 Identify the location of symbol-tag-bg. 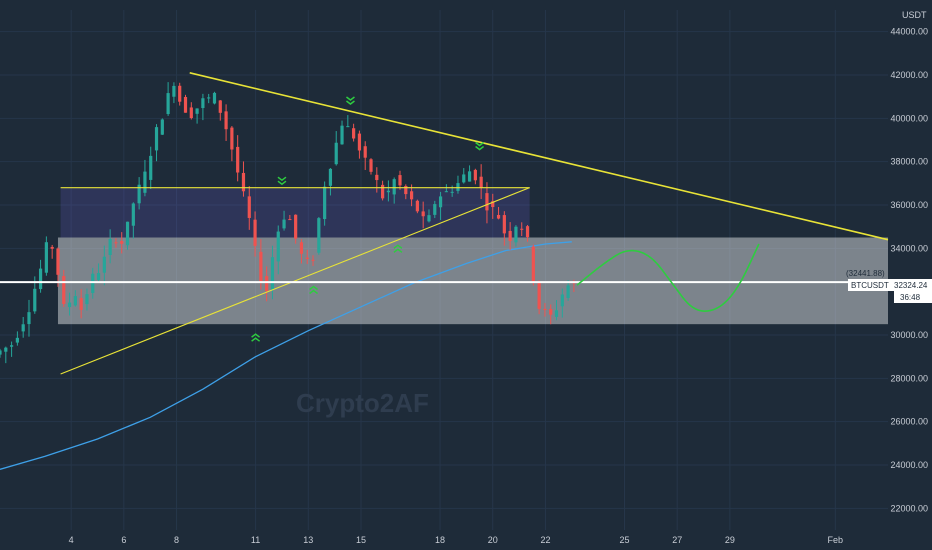
(890, 285).